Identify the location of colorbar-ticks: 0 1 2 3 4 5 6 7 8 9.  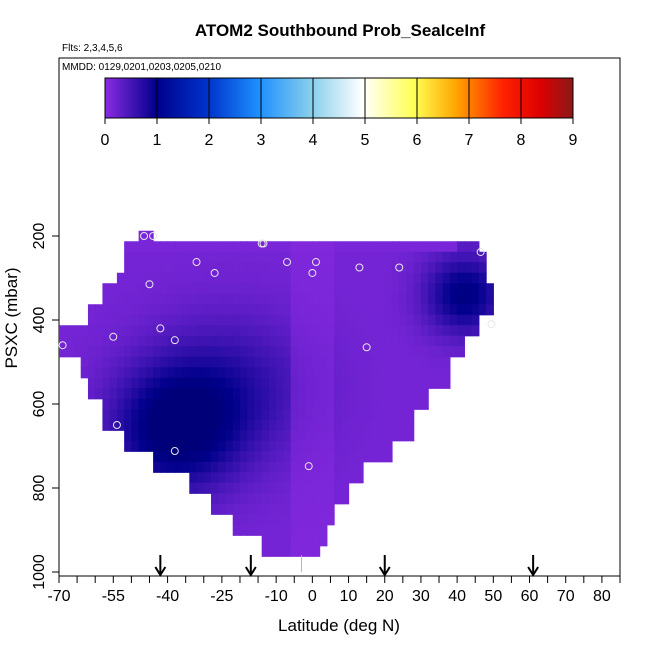
(339, 113).